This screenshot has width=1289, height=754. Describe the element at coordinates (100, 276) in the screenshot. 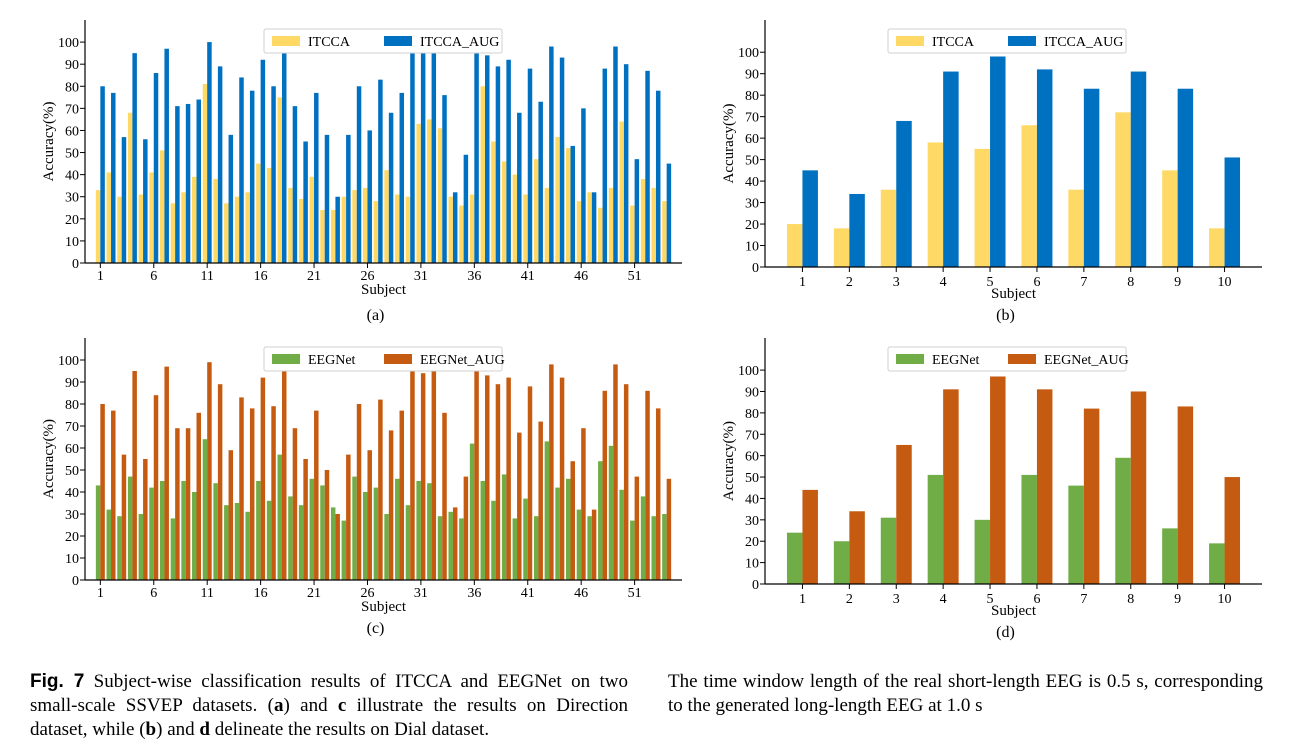

I see `x-tick-label: 1` at that location.